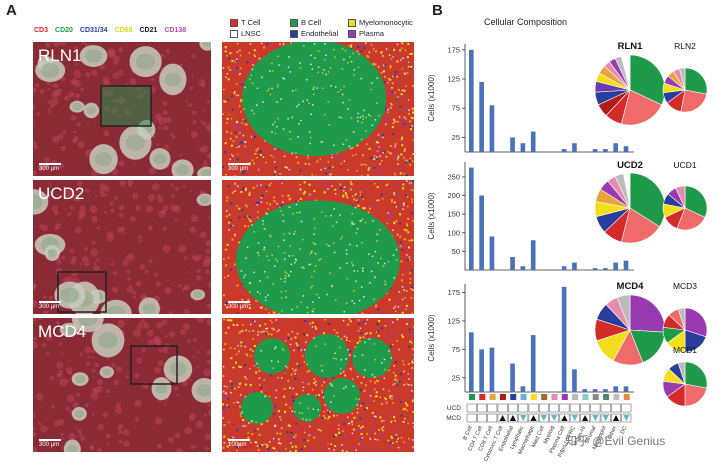 This screenshot has width=720, height=465. What do you see at coordinates (239, 443) in the screenshot?
I see `scale-bar: 100µm` at bounding box center [239, 443].